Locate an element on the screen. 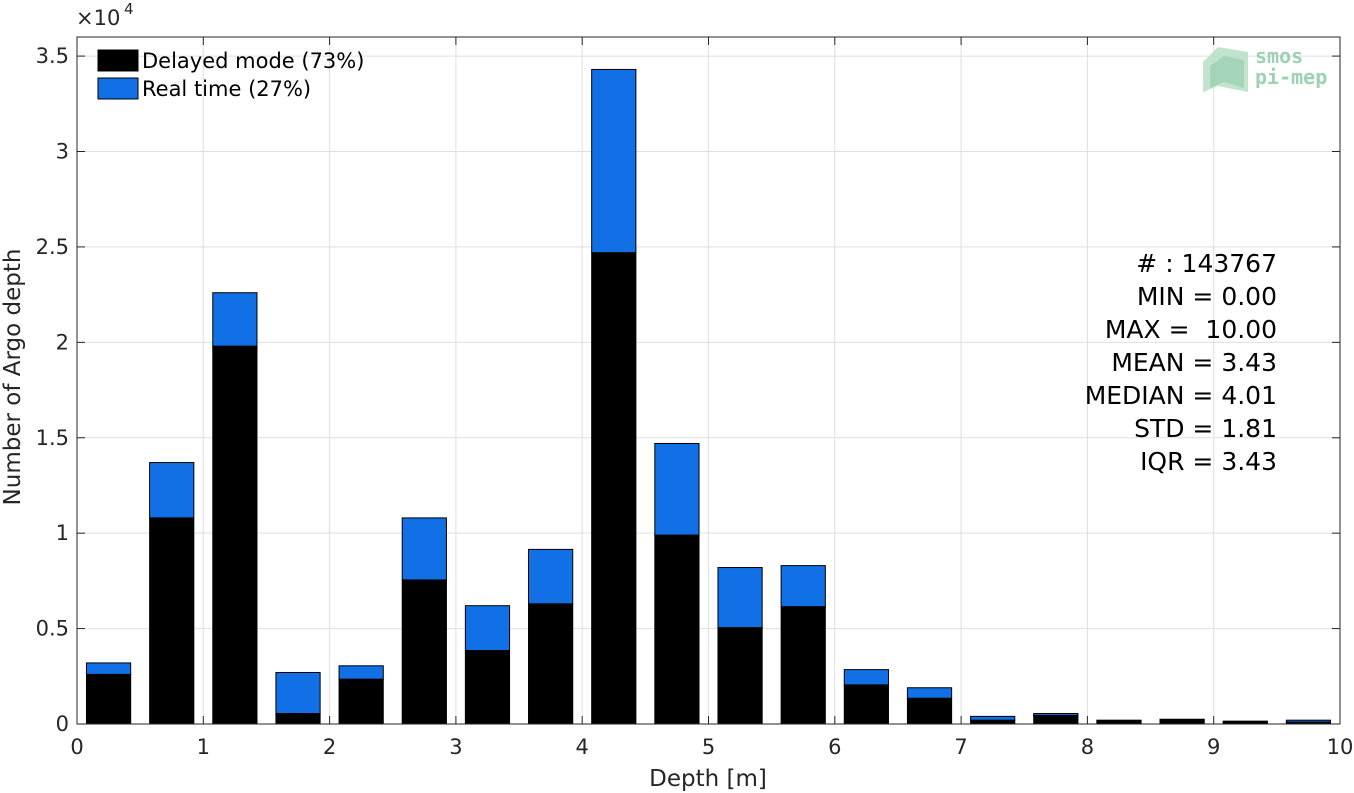 The image size is (1354, 793). legend-label-delayed: Delayed mode (73%) is located at coordinates (253, 61).